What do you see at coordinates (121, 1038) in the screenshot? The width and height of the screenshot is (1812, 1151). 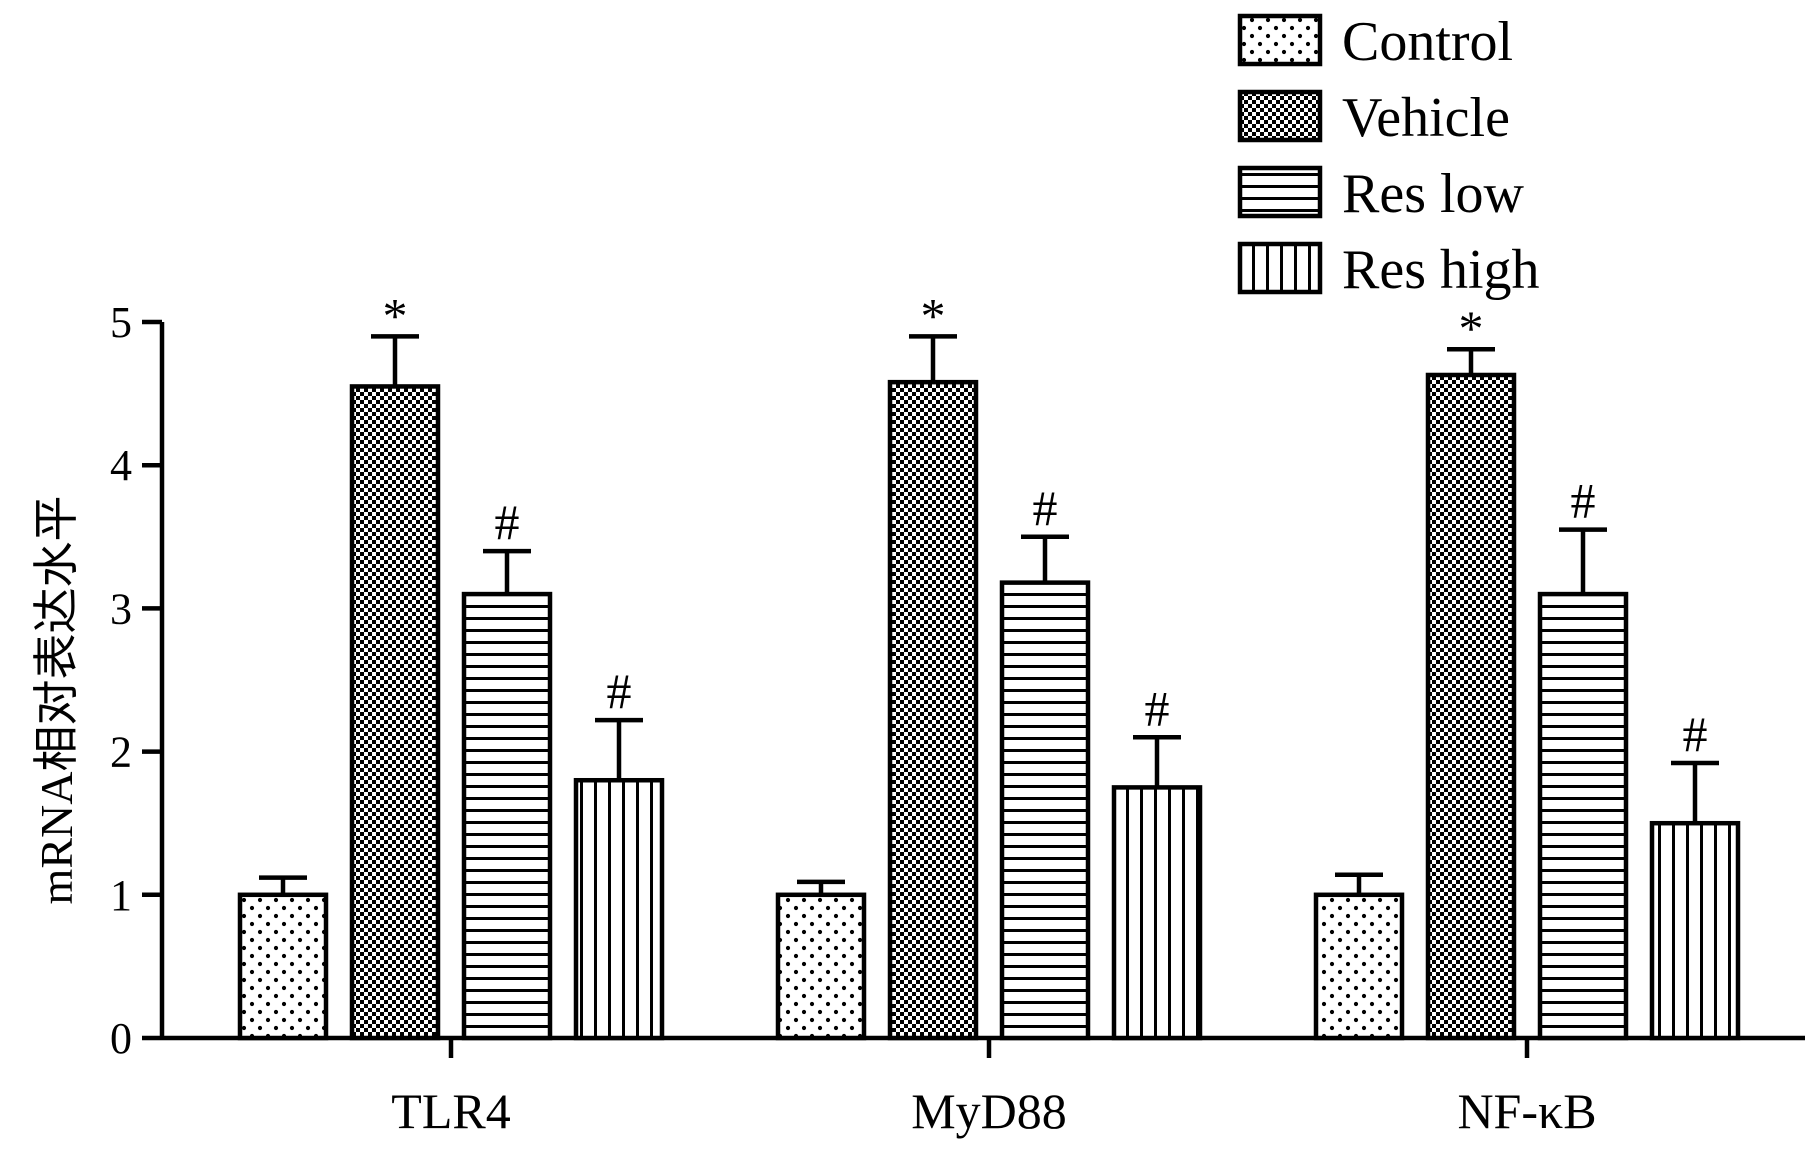 I see `y-tick-label: 0` at bounding box center [121, 1038].